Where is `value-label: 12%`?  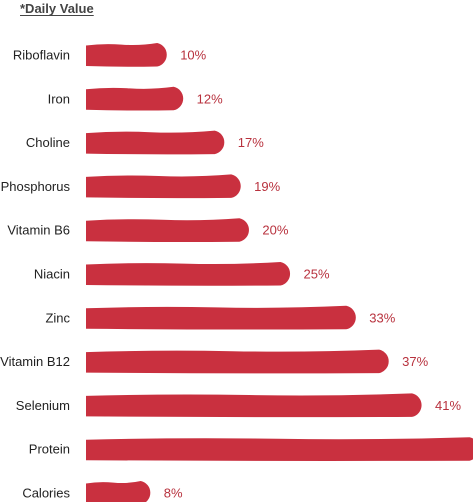
value-label: 12% is located at coordinates (210, 98).